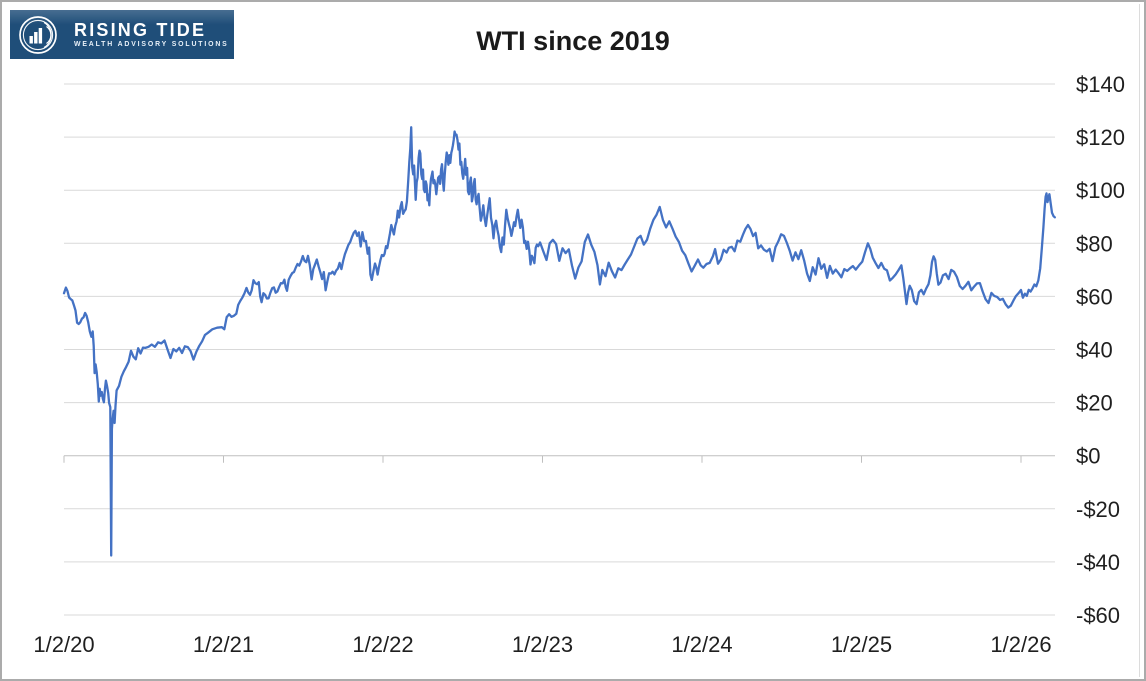 The image size is (1146, 681). I want to click on x-axis-label: 1/2/25, so click(861, 644).